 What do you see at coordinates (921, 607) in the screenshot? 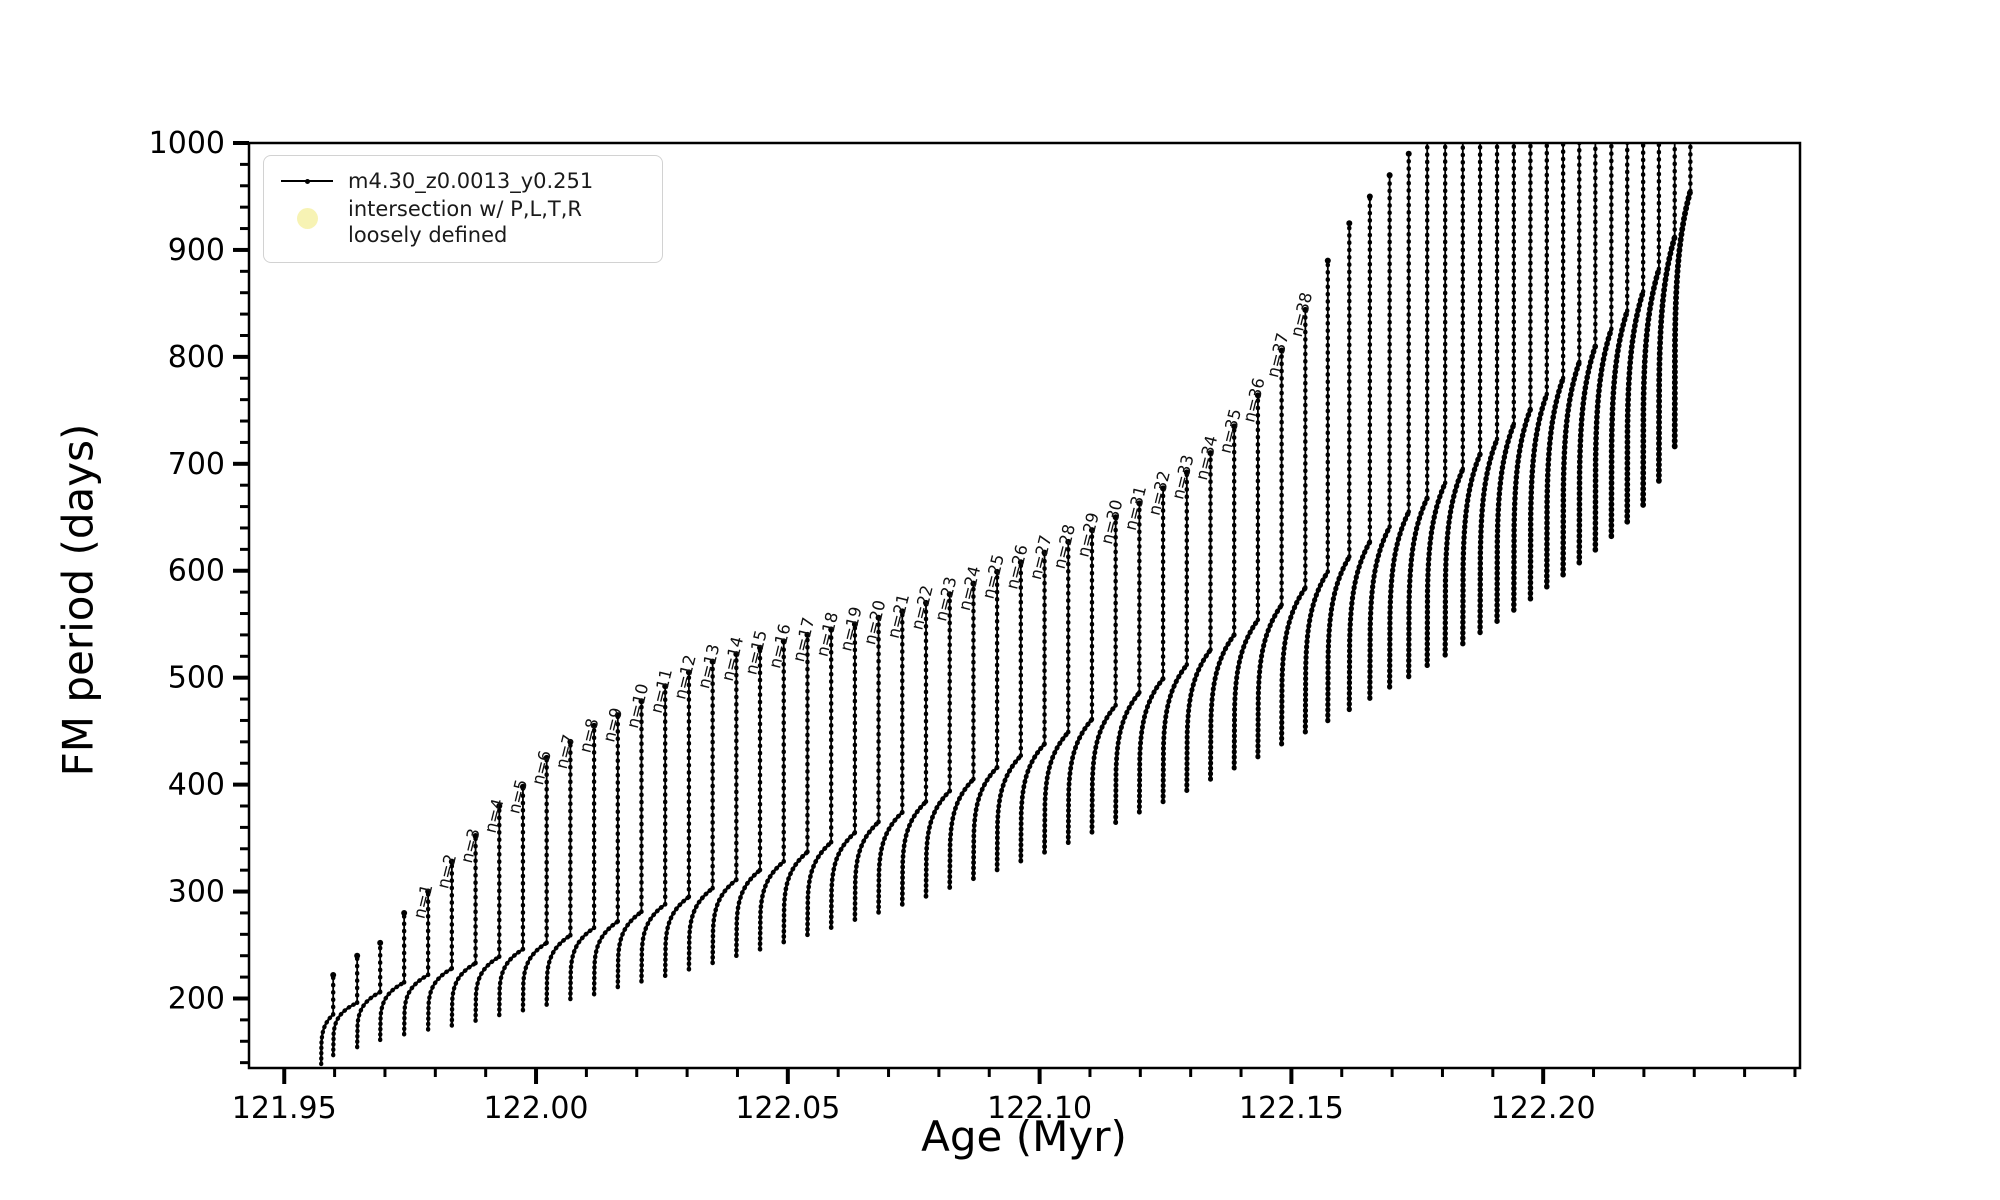
I see `spike-label: n=22` at bounding box center [921, 607].